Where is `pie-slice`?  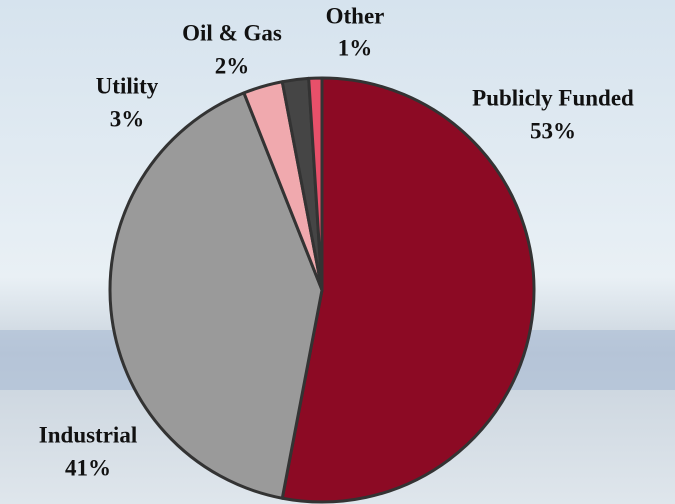
pie-slice is located at coordinates (315, 184).